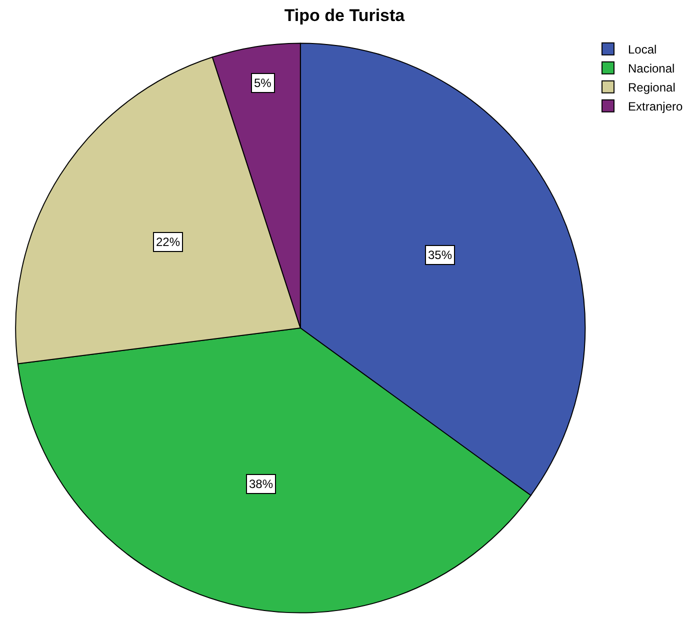  Describe the element at coordinates (440, 255) in the screenshot. I see `data-label: 35%` at that location.